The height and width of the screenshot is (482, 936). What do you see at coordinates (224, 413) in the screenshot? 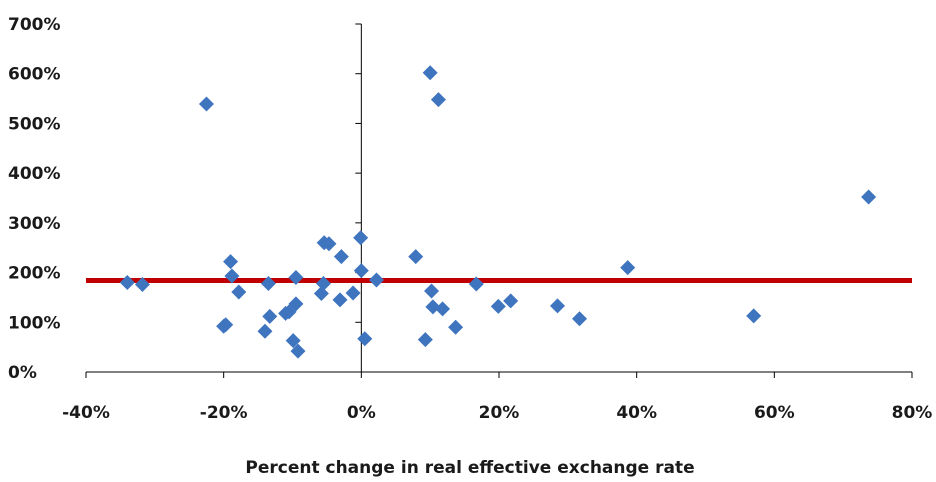
I see `x-tick-label: -20%` at bounding box center [224, 413].